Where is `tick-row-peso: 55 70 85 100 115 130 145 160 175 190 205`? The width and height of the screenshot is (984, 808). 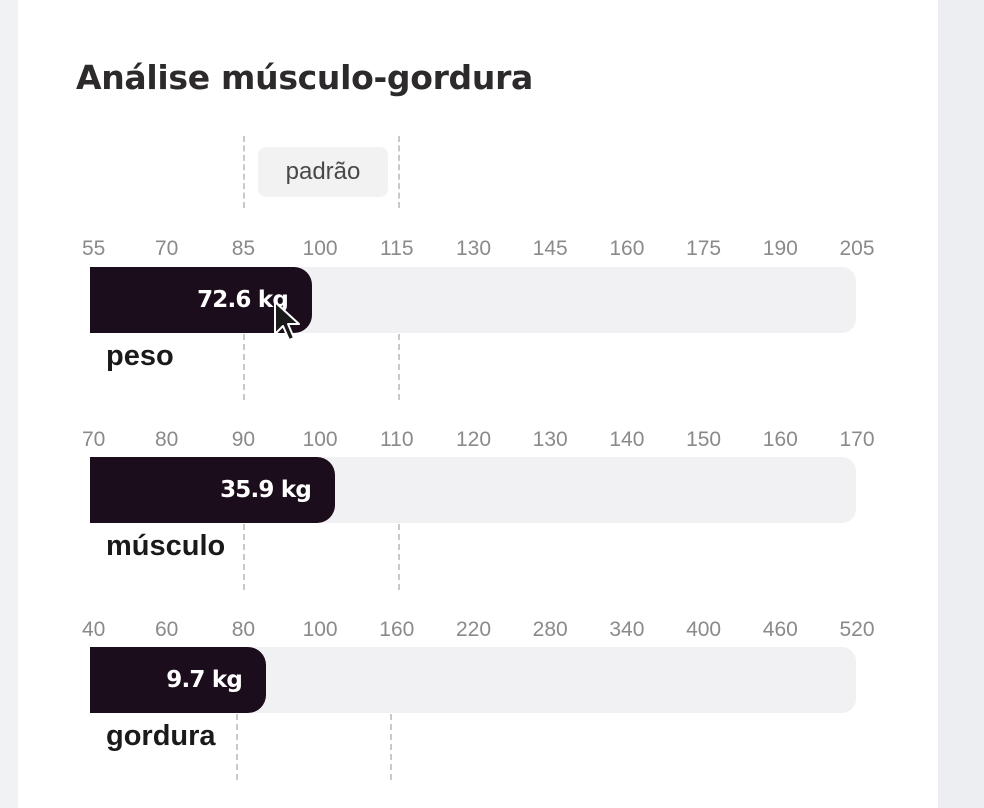 tick-row-peso: 55 70 85 100 115 130 145 160 175 190 205 is located at coordinates (492, 251).